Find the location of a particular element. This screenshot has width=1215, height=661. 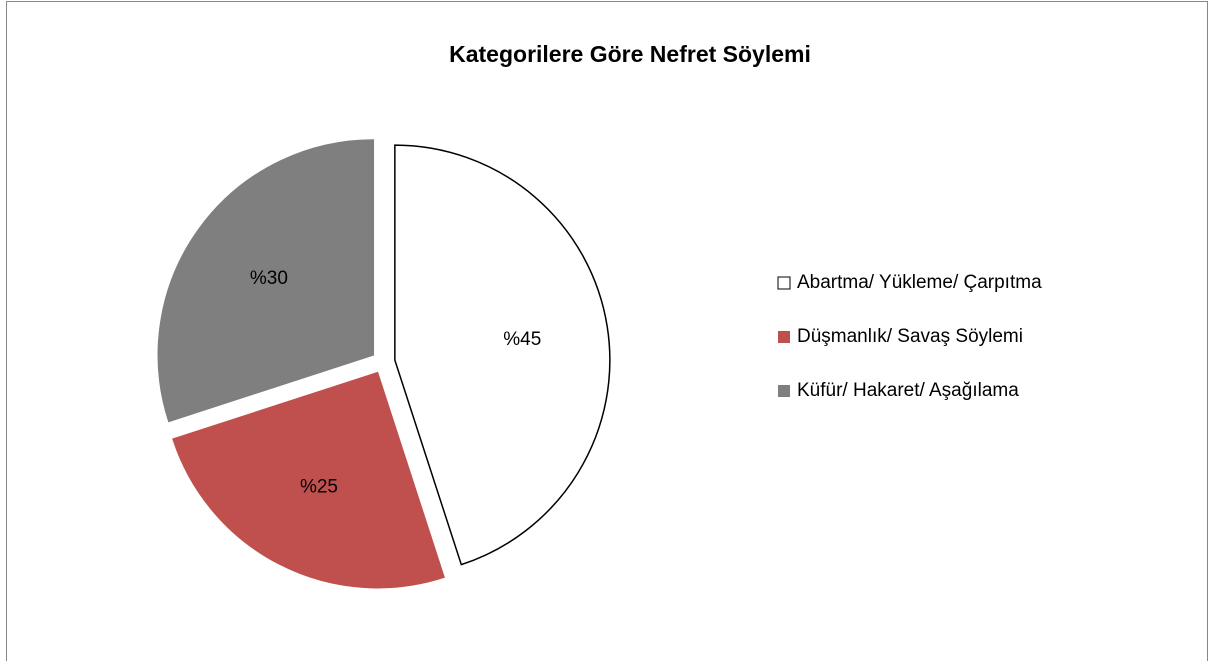

data-label: %30 is located at coordinates (269, 278).